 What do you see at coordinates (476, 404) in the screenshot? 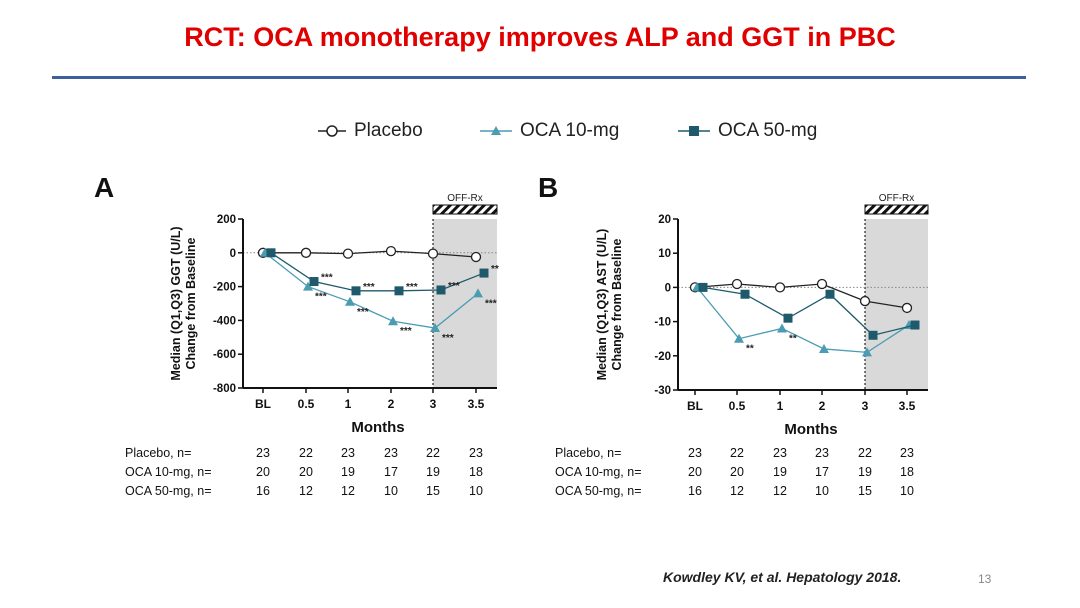
I see `x-tick-label: 3.5` at bounding box center [476, 404].